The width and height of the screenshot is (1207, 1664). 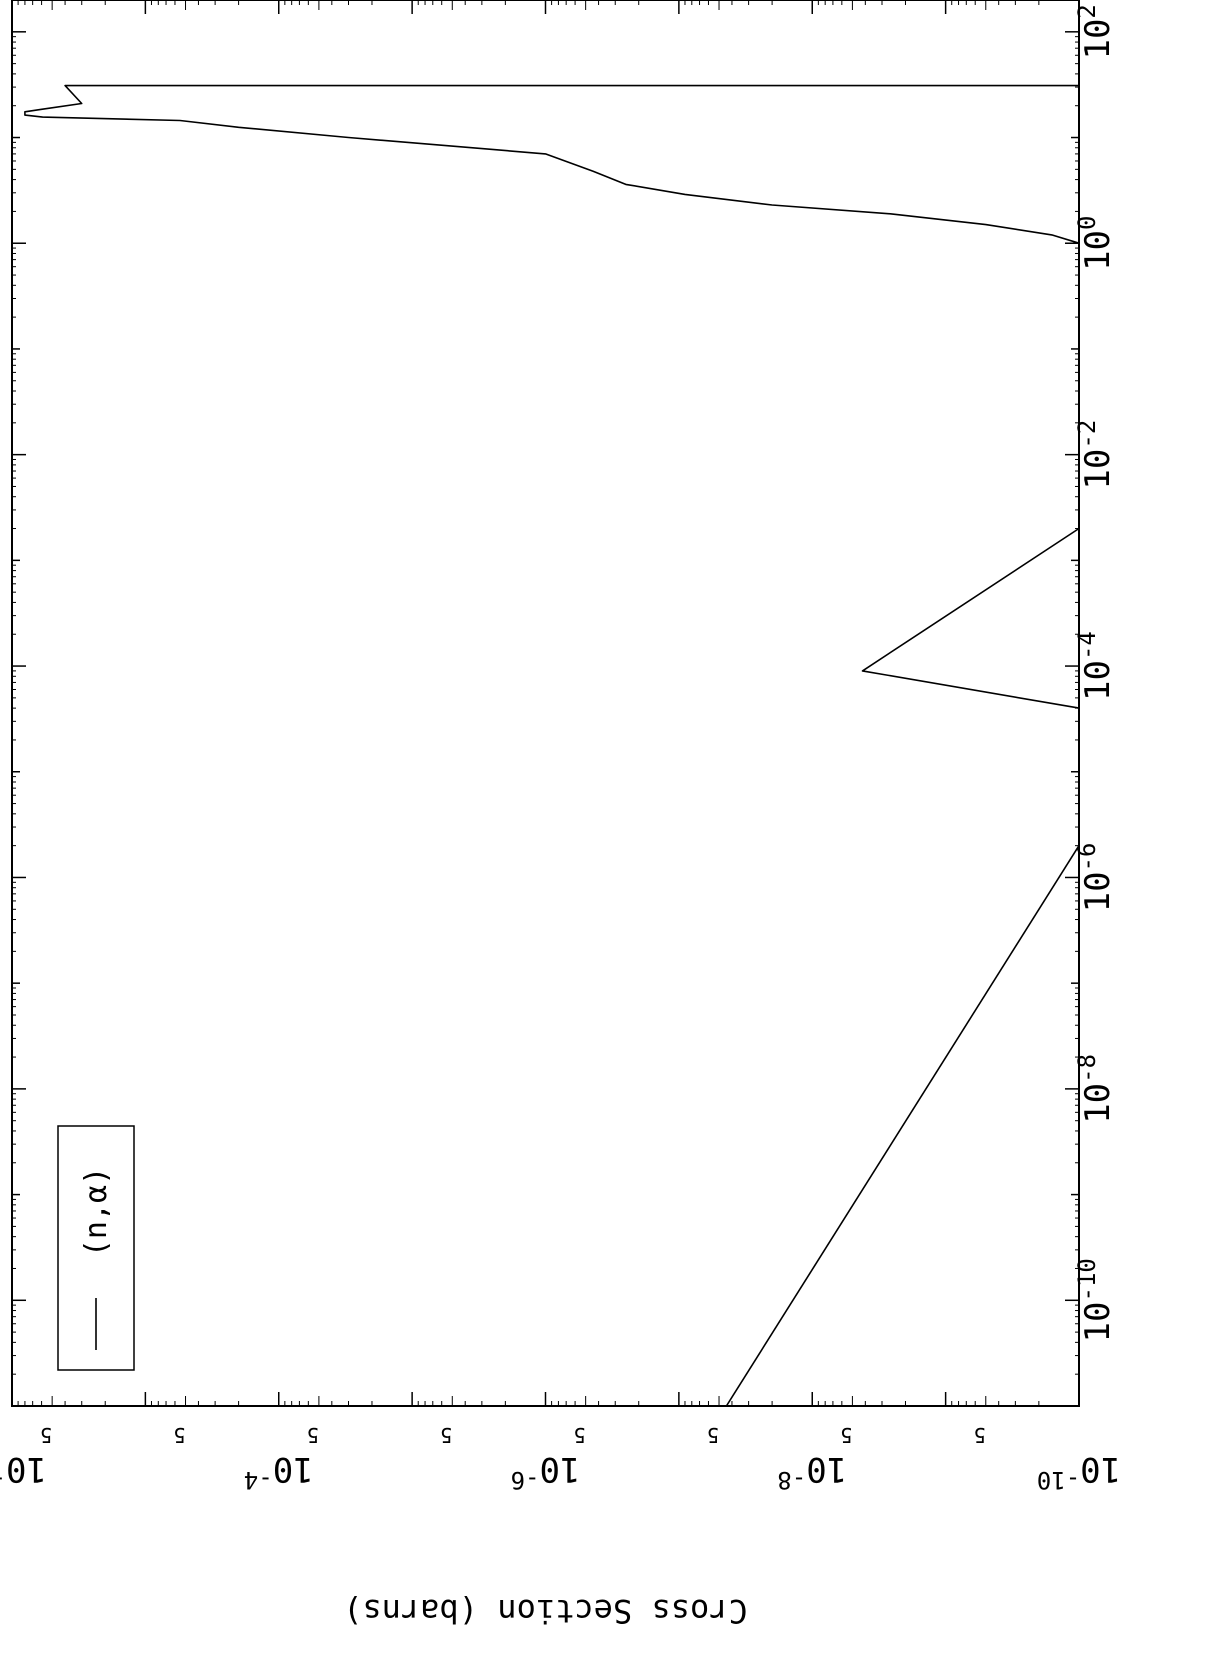 I want to click on y-tick-label-text: 10⁻², so click(x=23, y=1471).